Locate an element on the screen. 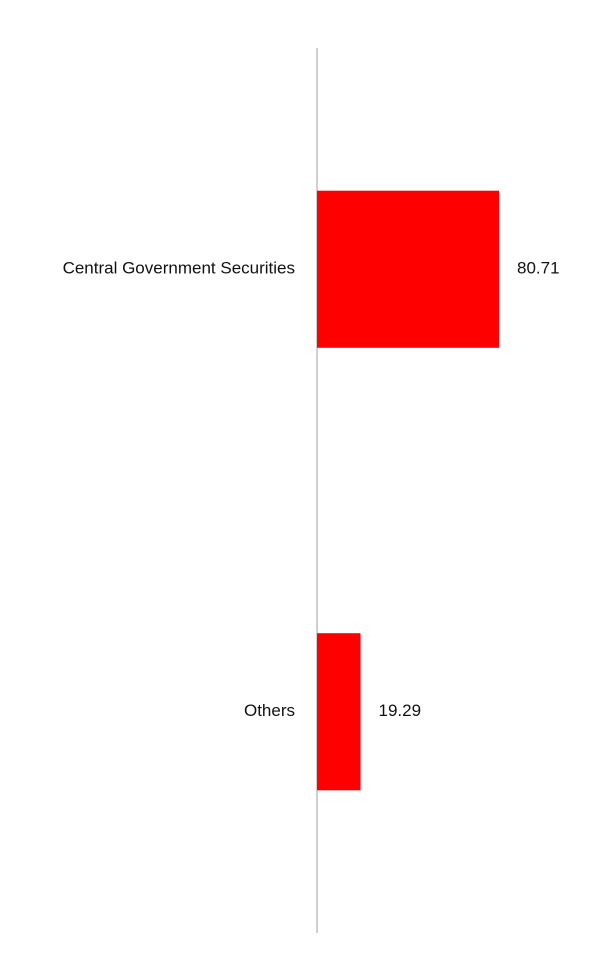 The image size is (613, 961). value-label: 80.71 is located at coordinates (538, 268).